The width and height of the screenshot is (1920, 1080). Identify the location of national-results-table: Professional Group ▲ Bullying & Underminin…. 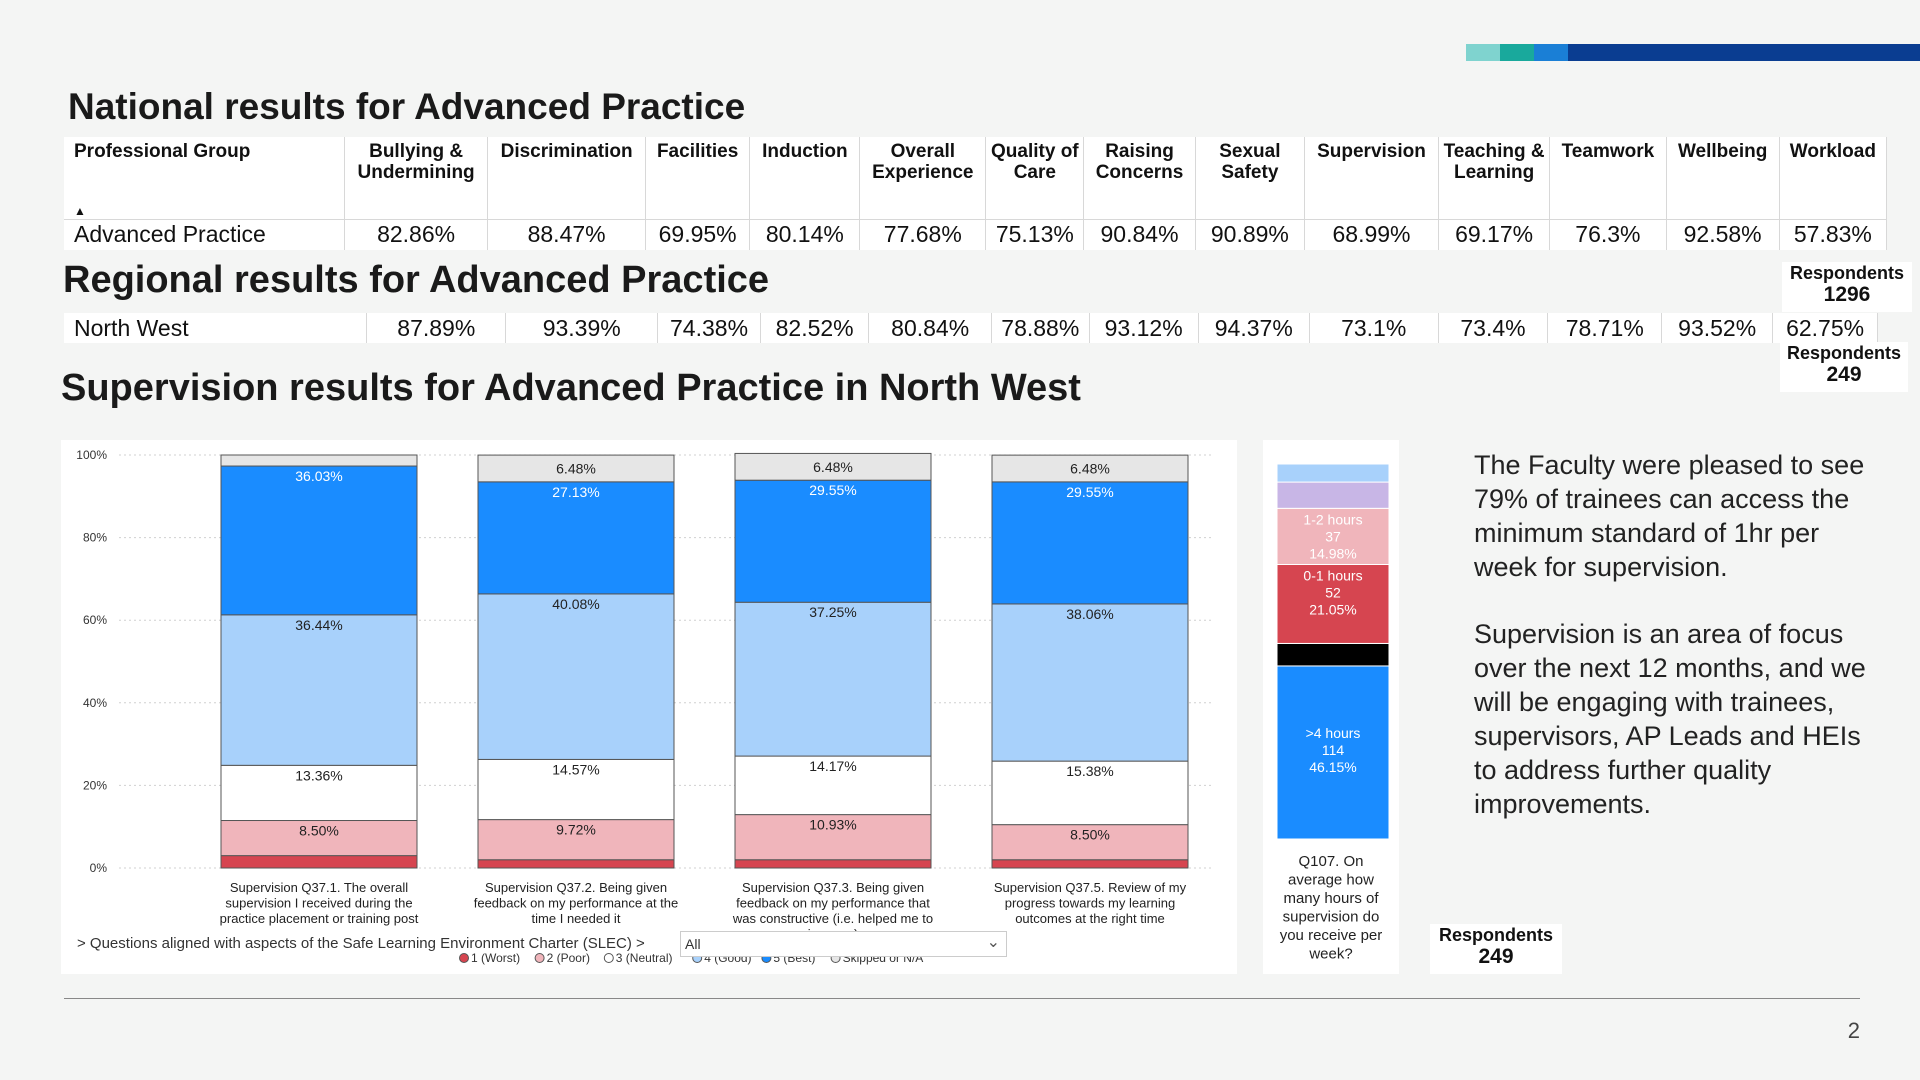
(976, 193).